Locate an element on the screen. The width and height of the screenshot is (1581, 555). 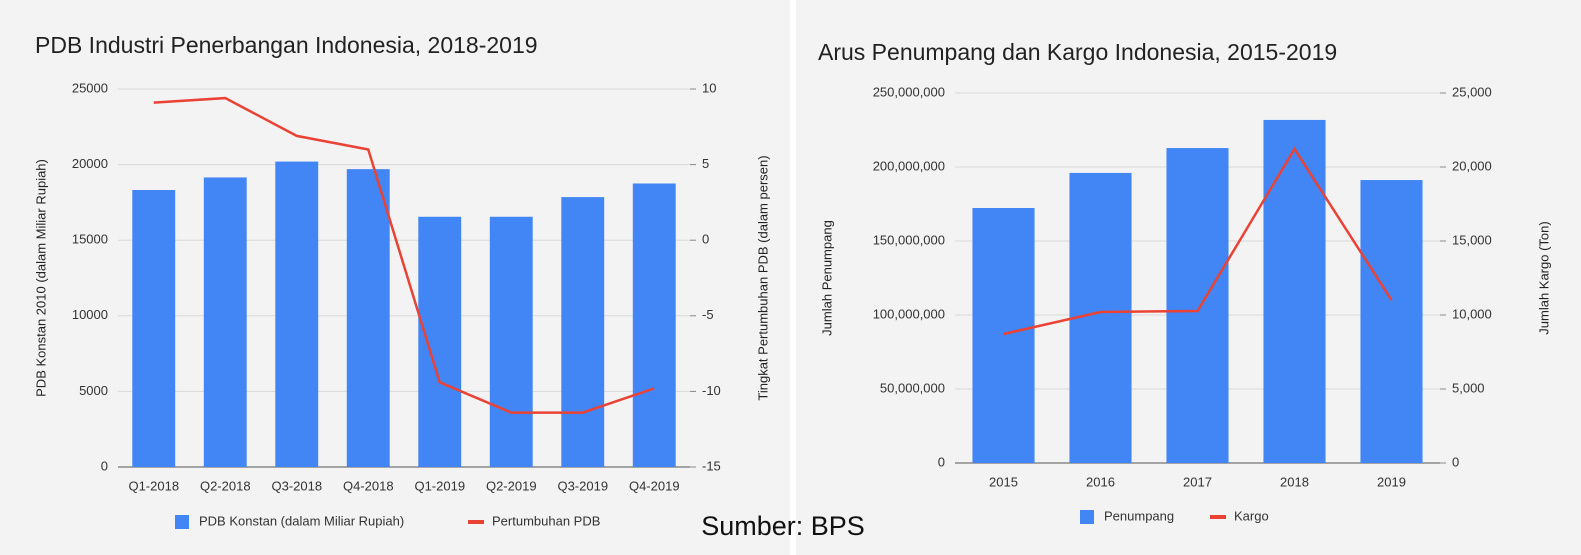
x-tick-label: Q4-2019 is located at coordinates (654, 485).